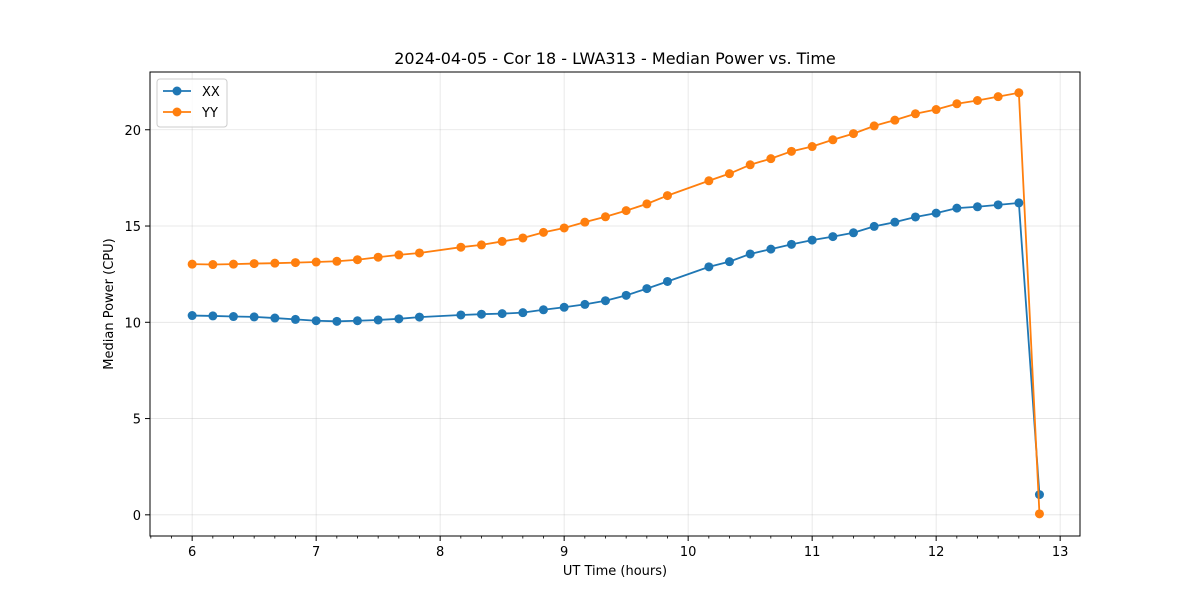  Describe the element at coordinates (192, 552) in the screenshot. I see `x-tick-label: 6` at that location.